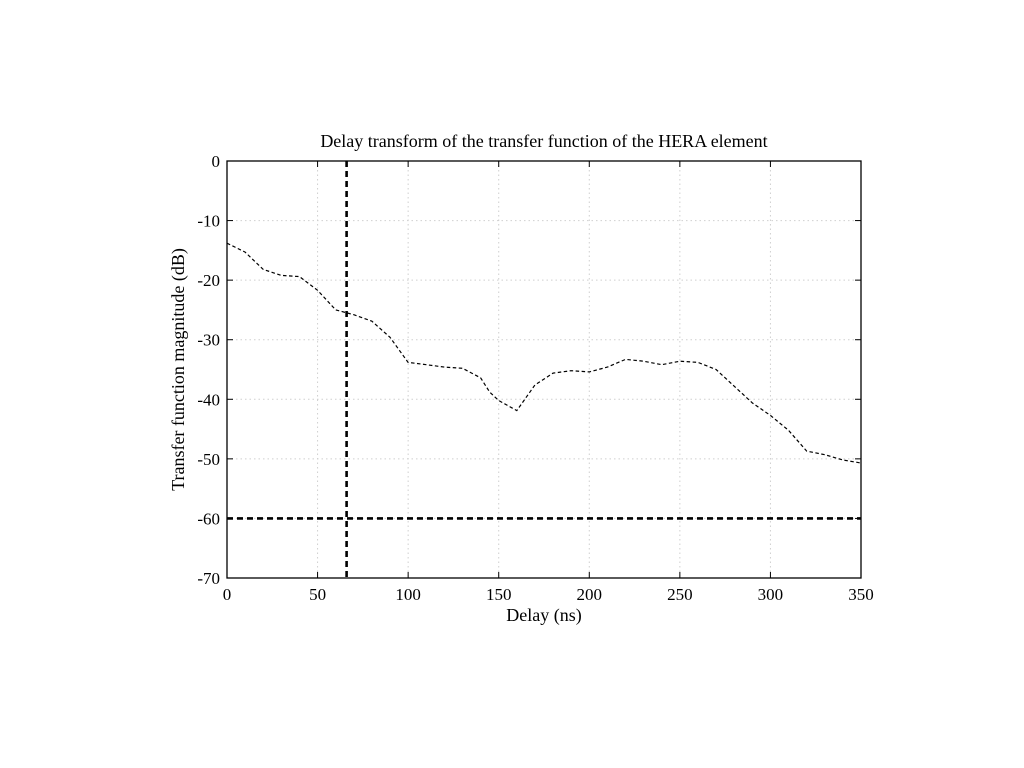  What do you see at coordinates (208, 280) in the screenshot?
I see `y-tick-label: -20` at bounding box center [208, 280].